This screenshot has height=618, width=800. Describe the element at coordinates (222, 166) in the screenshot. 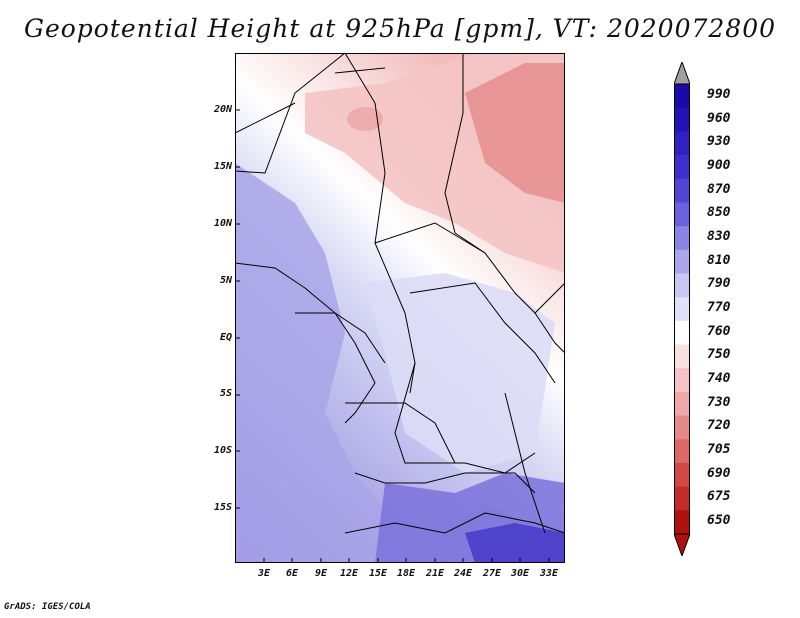

I see `lat-label: 15N` at that location.